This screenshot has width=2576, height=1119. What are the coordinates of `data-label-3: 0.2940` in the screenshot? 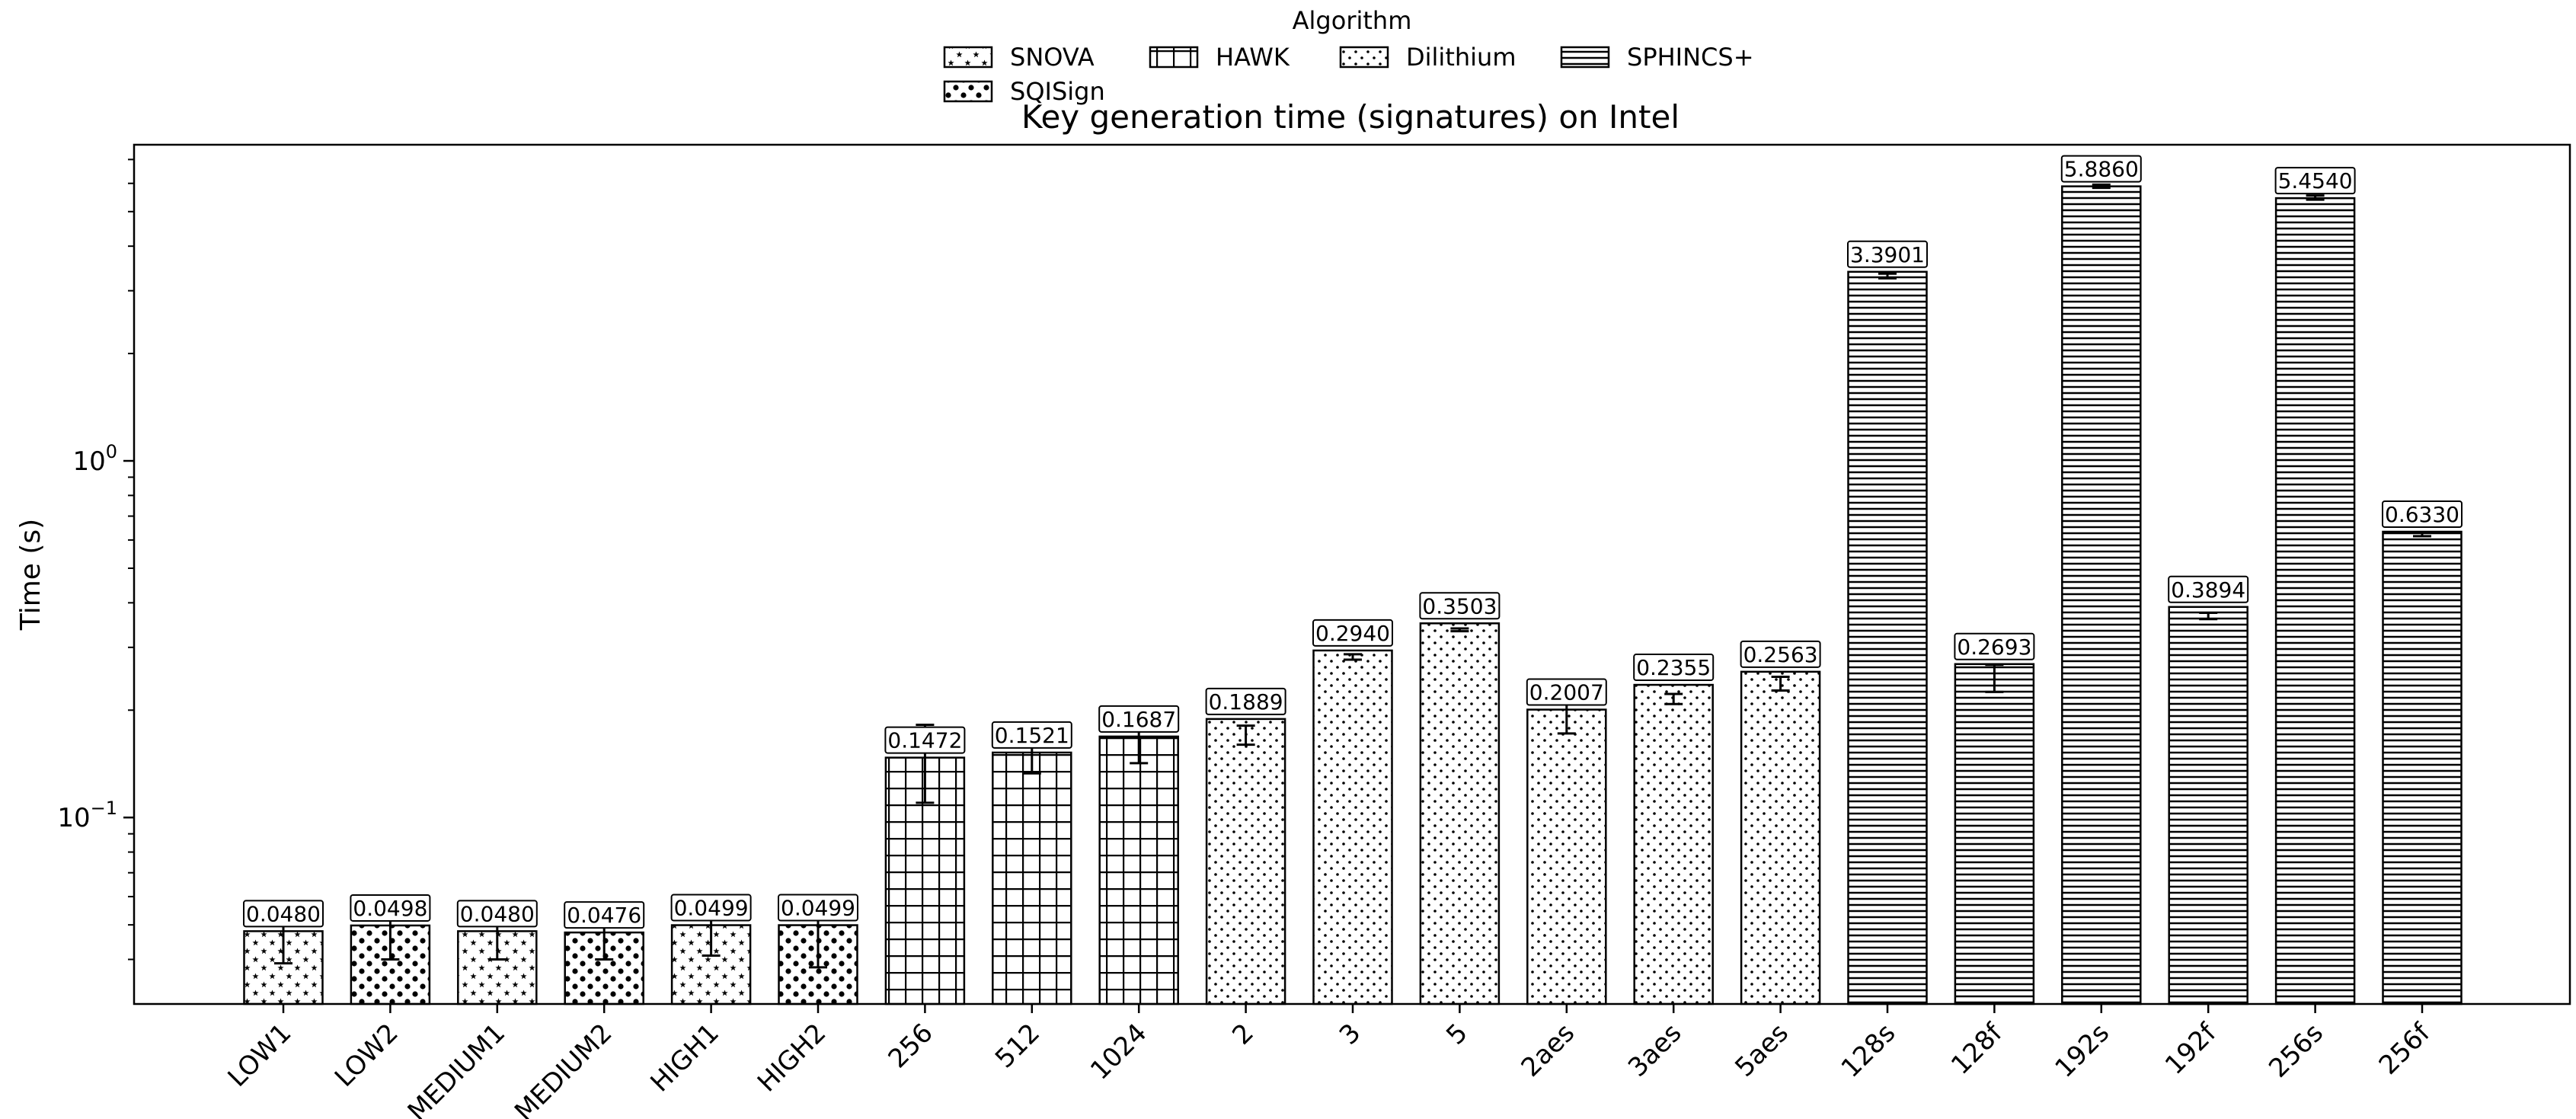 It's located at (1352, 633).